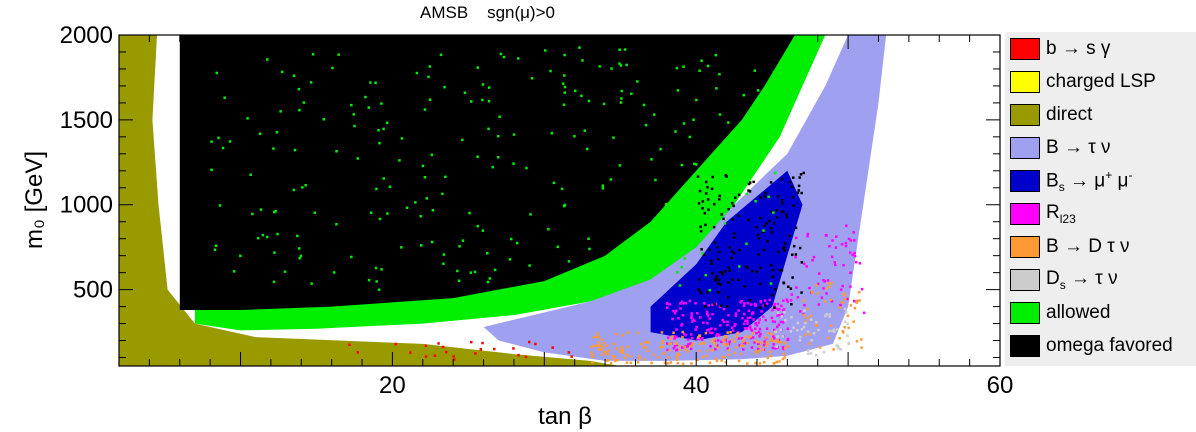 The image size is (1196, 432). Describe the element at coordinates (1089, 181) in the screenshot. I see `legend-label: Bs → μ+ μ-` at that location.